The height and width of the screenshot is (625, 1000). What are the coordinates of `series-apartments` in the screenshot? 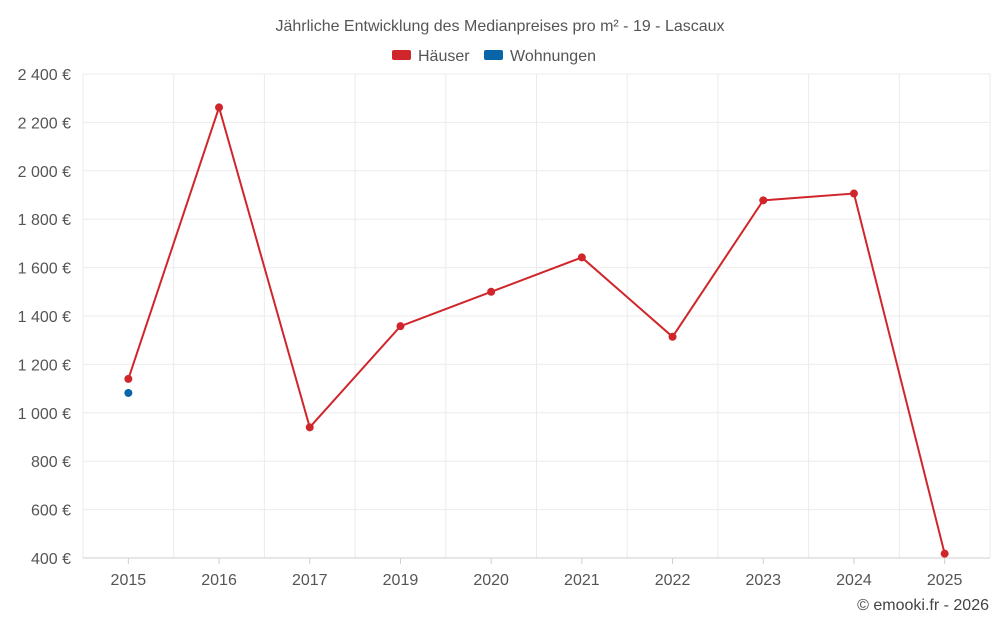 It's located at (128, 392).